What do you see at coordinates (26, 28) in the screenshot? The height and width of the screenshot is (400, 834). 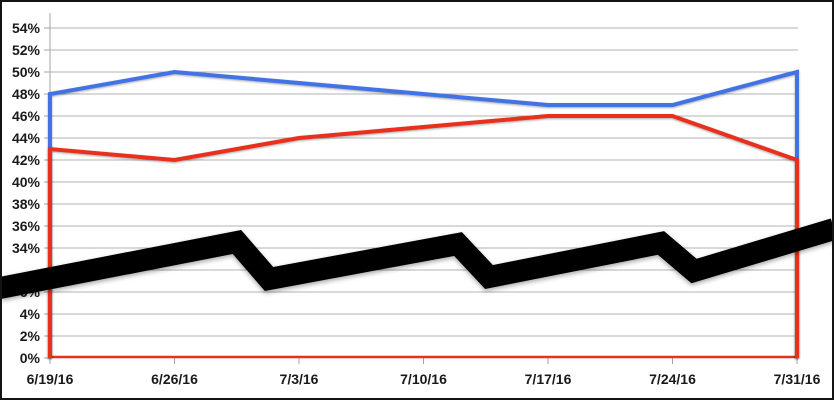 I see `y-axis-label: 54%` at bounding box center [26, 28].